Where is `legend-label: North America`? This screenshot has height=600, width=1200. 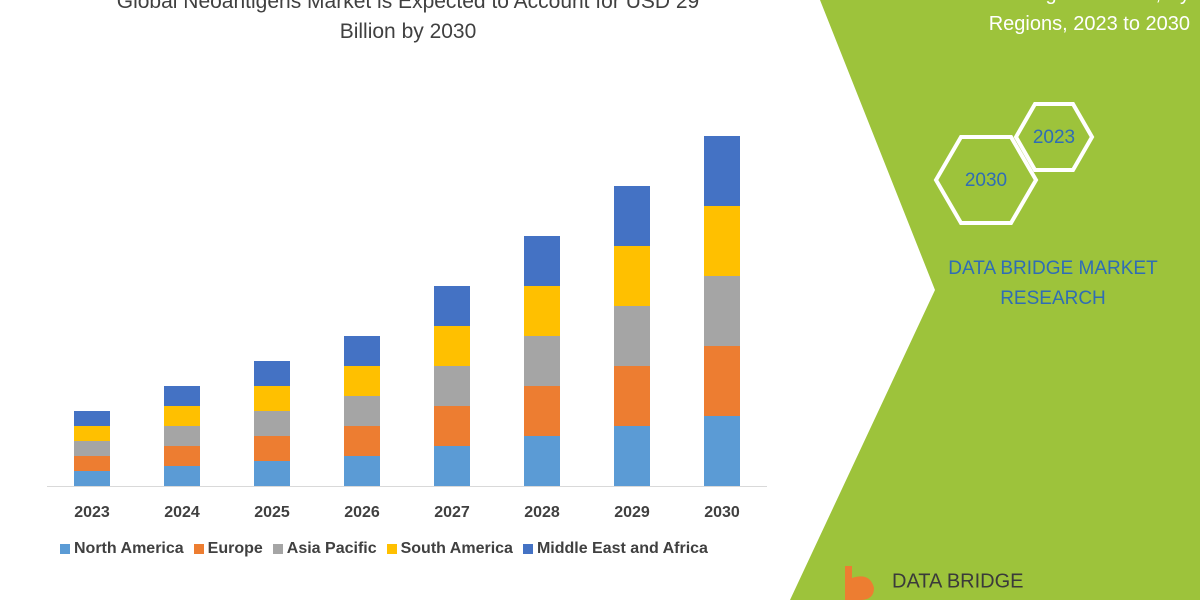 legend-label: North America is located at coordinates (129, 548).